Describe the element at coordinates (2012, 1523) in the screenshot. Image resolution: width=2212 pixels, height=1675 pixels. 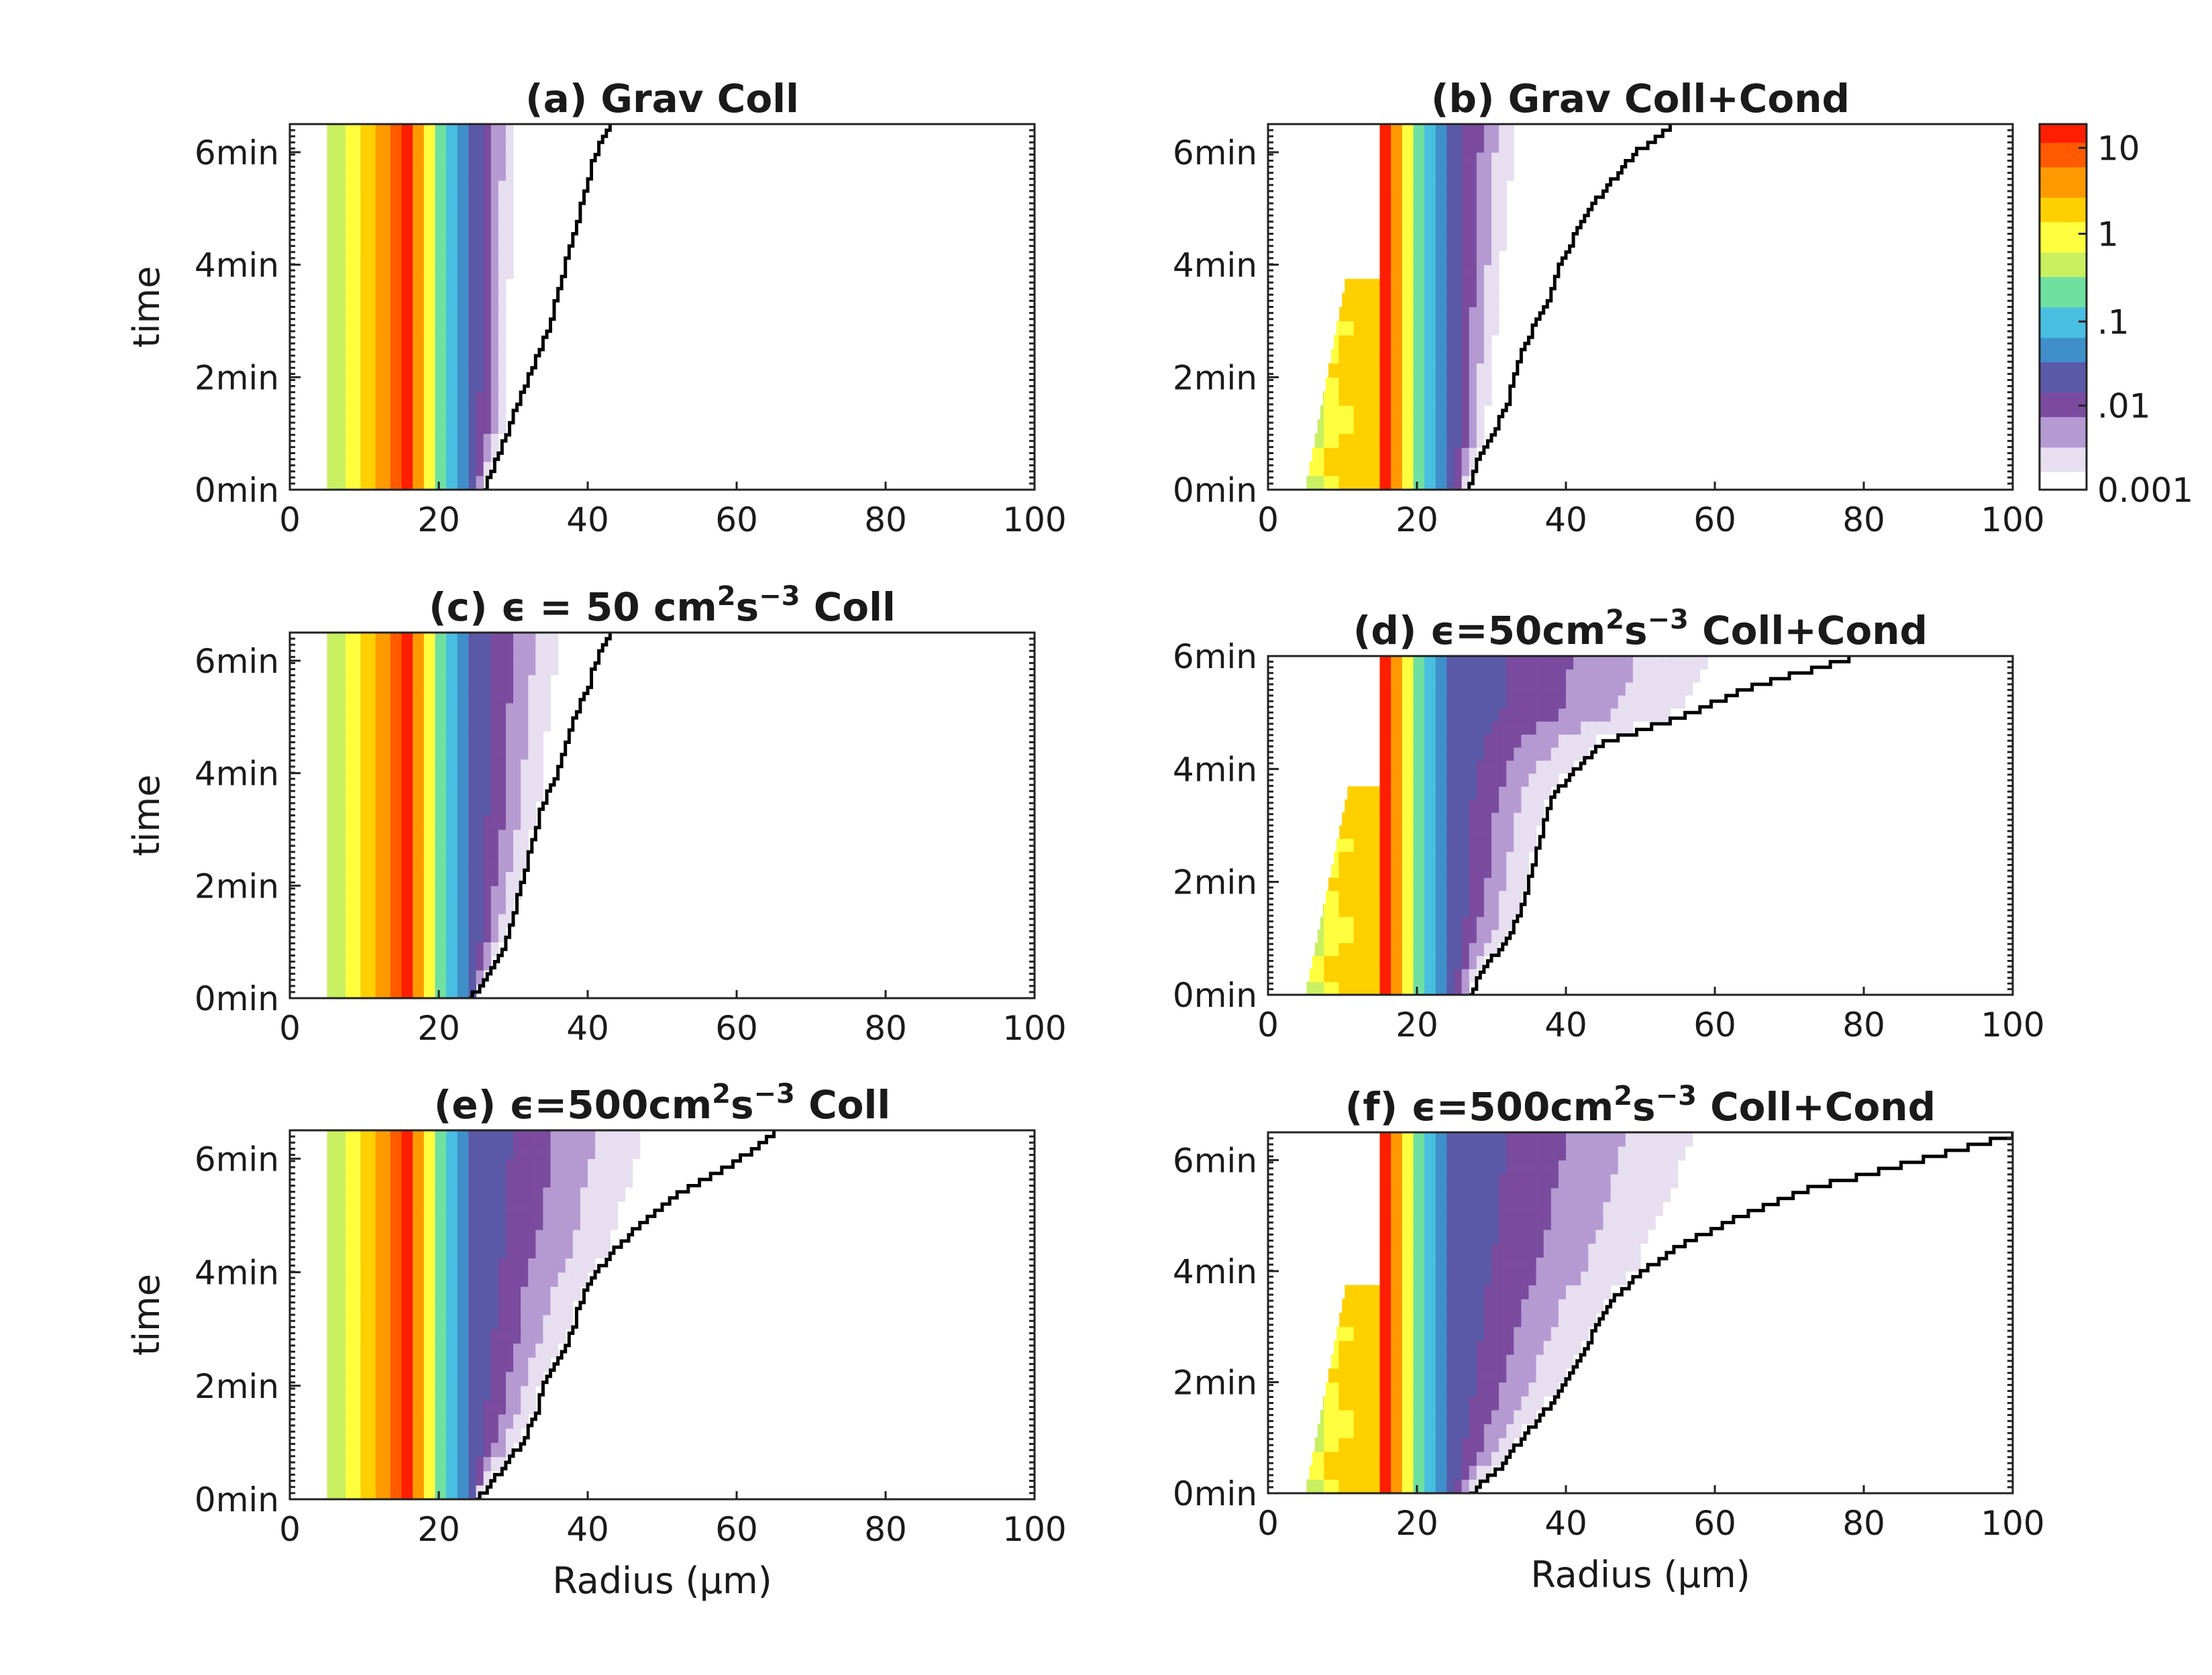
I see `x-tick-label: 100` at that location.